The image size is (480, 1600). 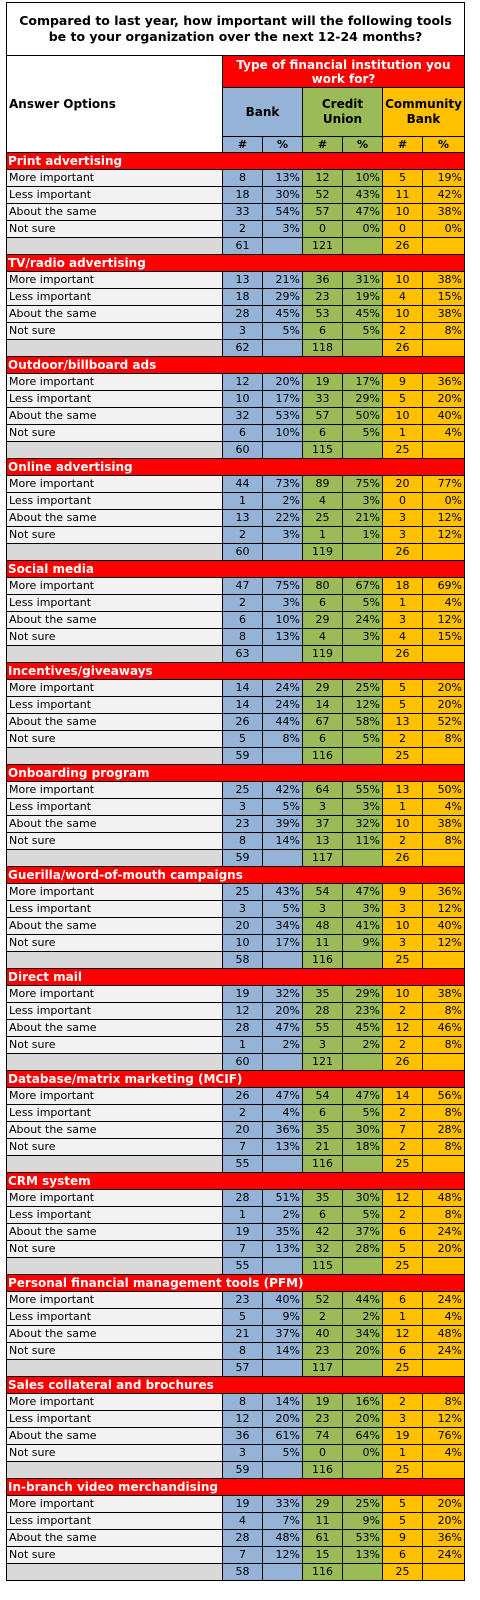 What do you see at coordinates (282, 433) in the screenshot?
I see `percent-cell: 10%` at bounding box center [282, 433].